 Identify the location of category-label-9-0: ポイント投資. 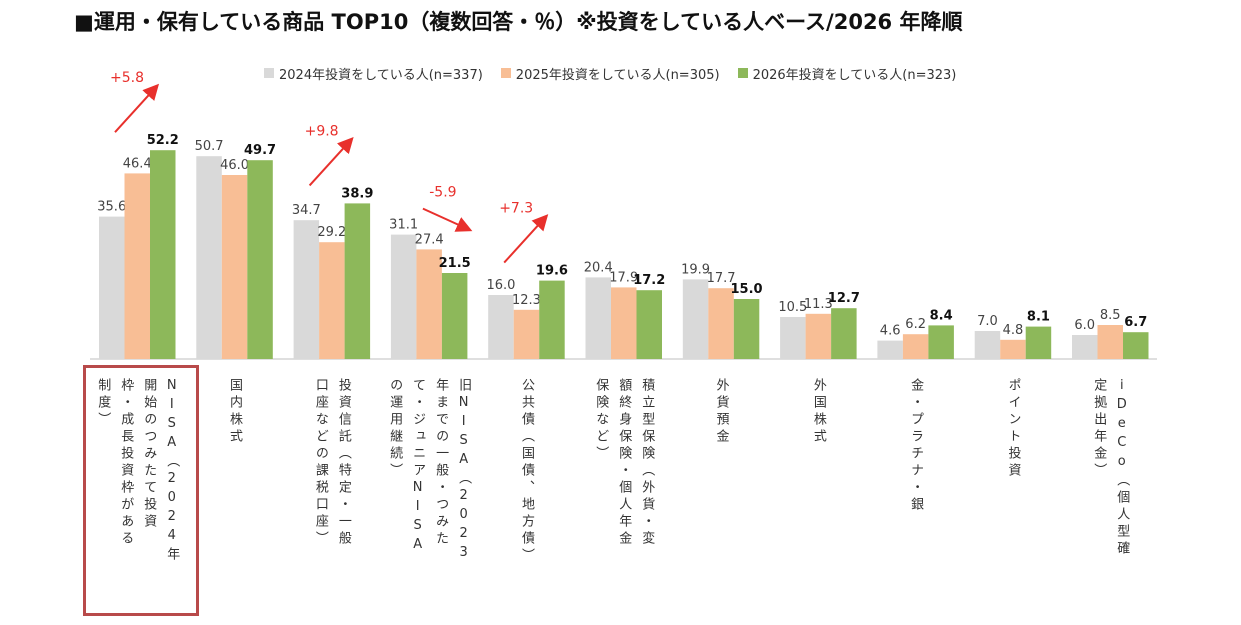
(1013, 429).